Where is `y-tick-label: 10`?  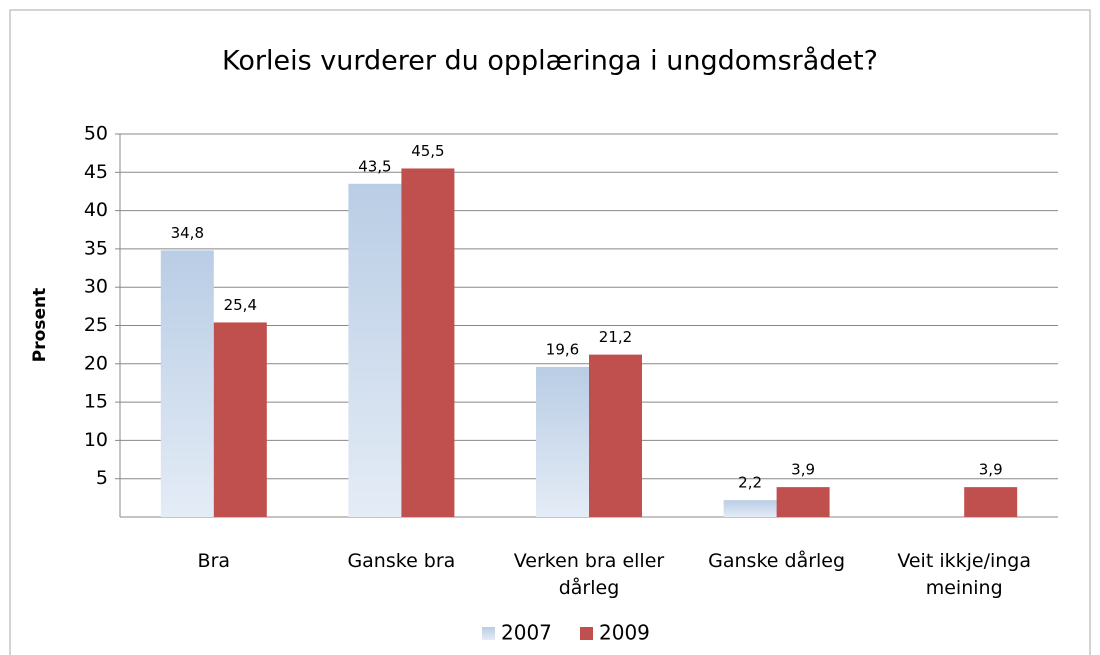 y-tick-label: 10 is located at coordinates (96, 440).